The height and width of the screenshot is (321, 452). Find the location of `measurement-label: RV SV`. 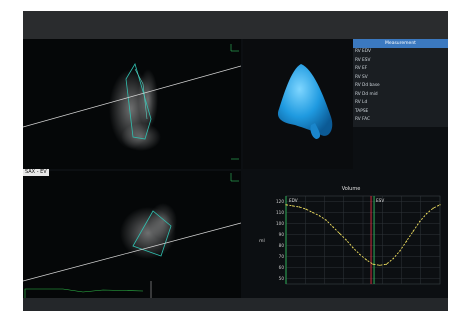

measurement-label: RV SV is located at coordinates (361, 77).